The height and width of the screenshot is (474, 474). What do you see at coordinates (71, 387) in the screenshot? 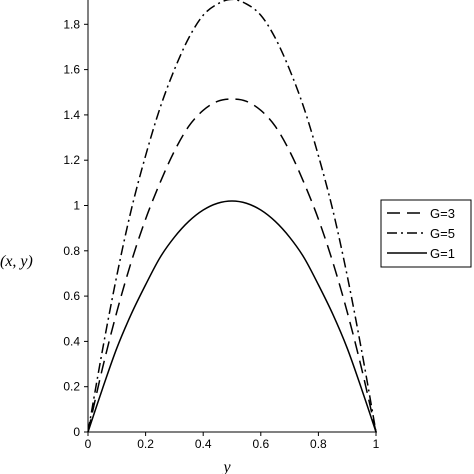
I see `y-tick-label: 0.2` at bounding box center [71, 387].